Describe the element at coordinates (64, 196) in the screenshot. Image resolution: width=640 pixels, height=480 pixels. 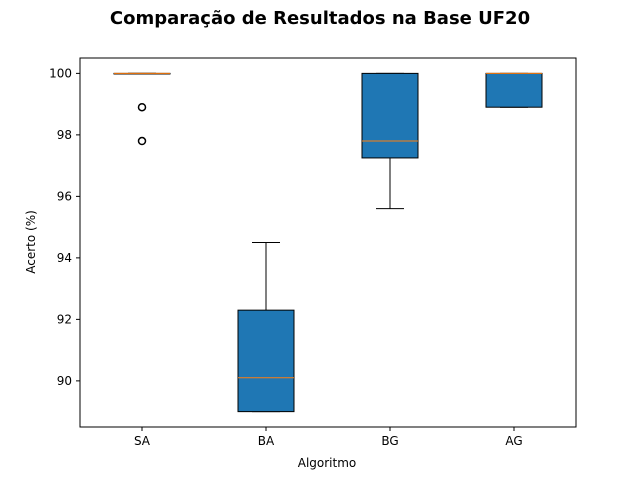
I see `y-tick-label: 96` at that location.